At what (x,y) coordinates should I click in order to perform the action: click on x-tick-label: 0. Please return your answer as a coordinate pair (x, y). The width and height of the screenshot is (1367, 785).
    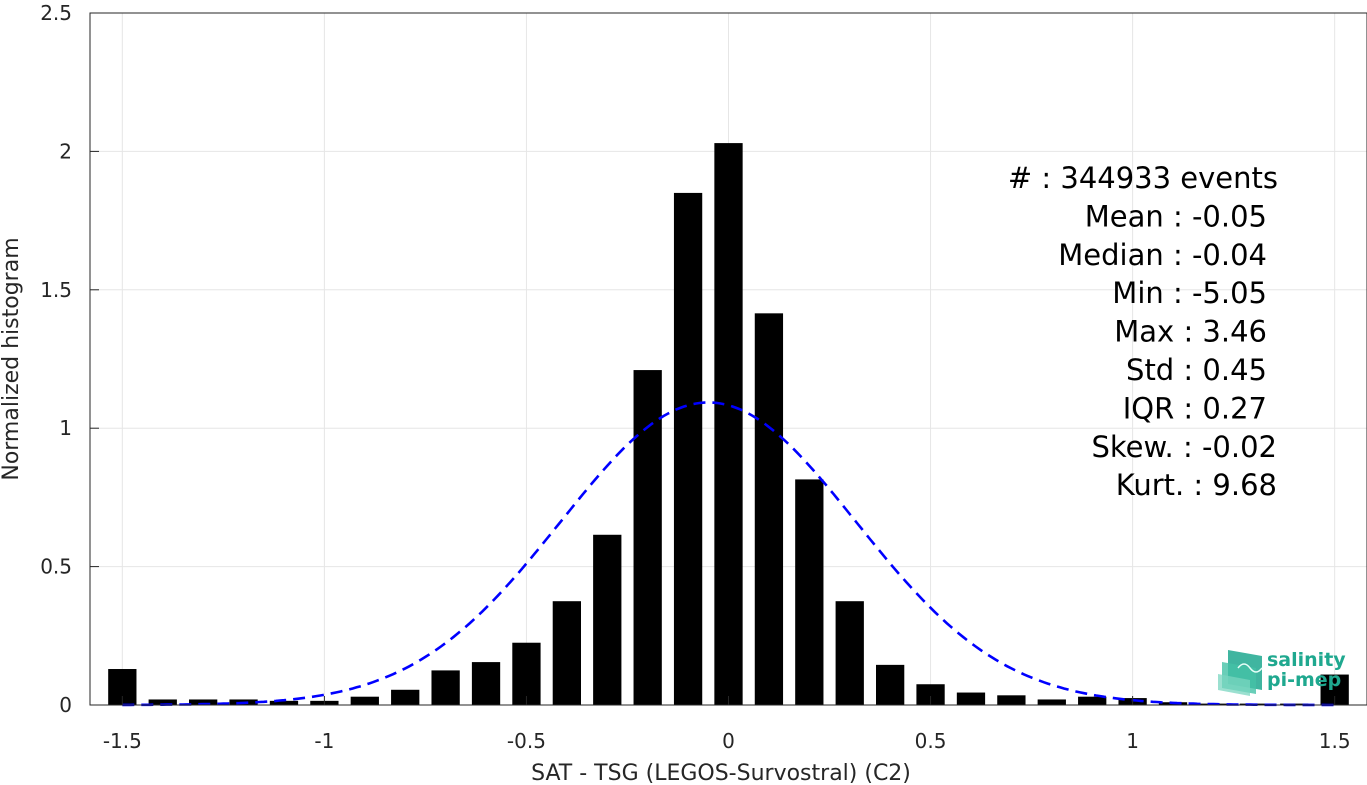
    Looking at the image, I should click on (728, 741).